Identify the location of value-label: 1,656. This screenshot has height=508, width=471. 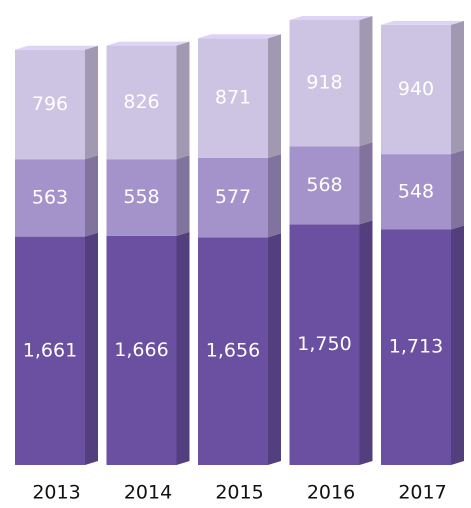
(233, 351).